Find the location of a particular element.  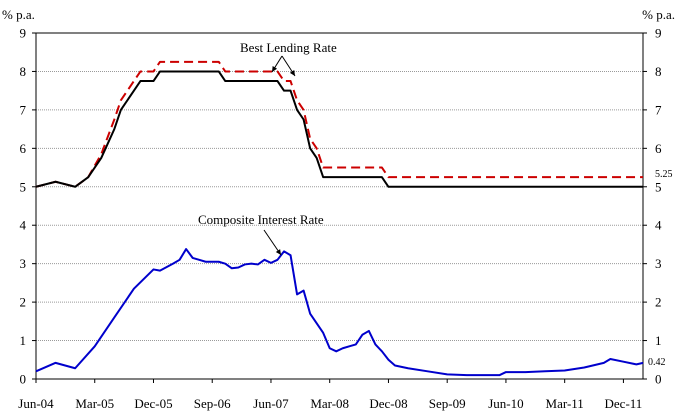

best-lending-rate-label: Best Lending Rate is located at coordinates (288, 47).